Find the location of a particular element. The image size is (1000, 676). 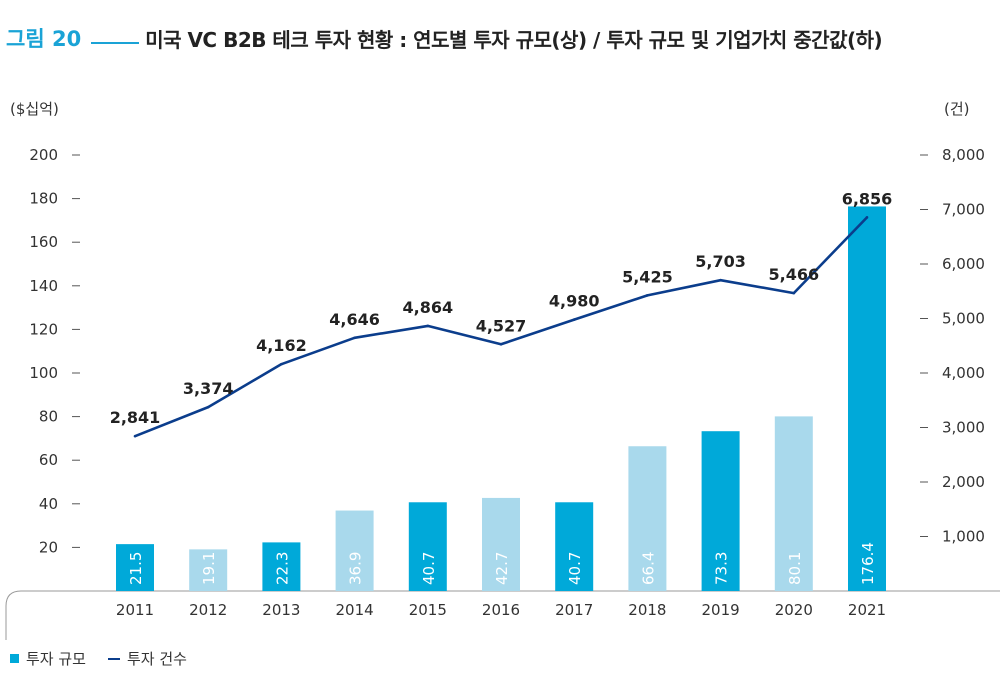

bar-value-label: 66.4 is located at coordinates (648, 568).